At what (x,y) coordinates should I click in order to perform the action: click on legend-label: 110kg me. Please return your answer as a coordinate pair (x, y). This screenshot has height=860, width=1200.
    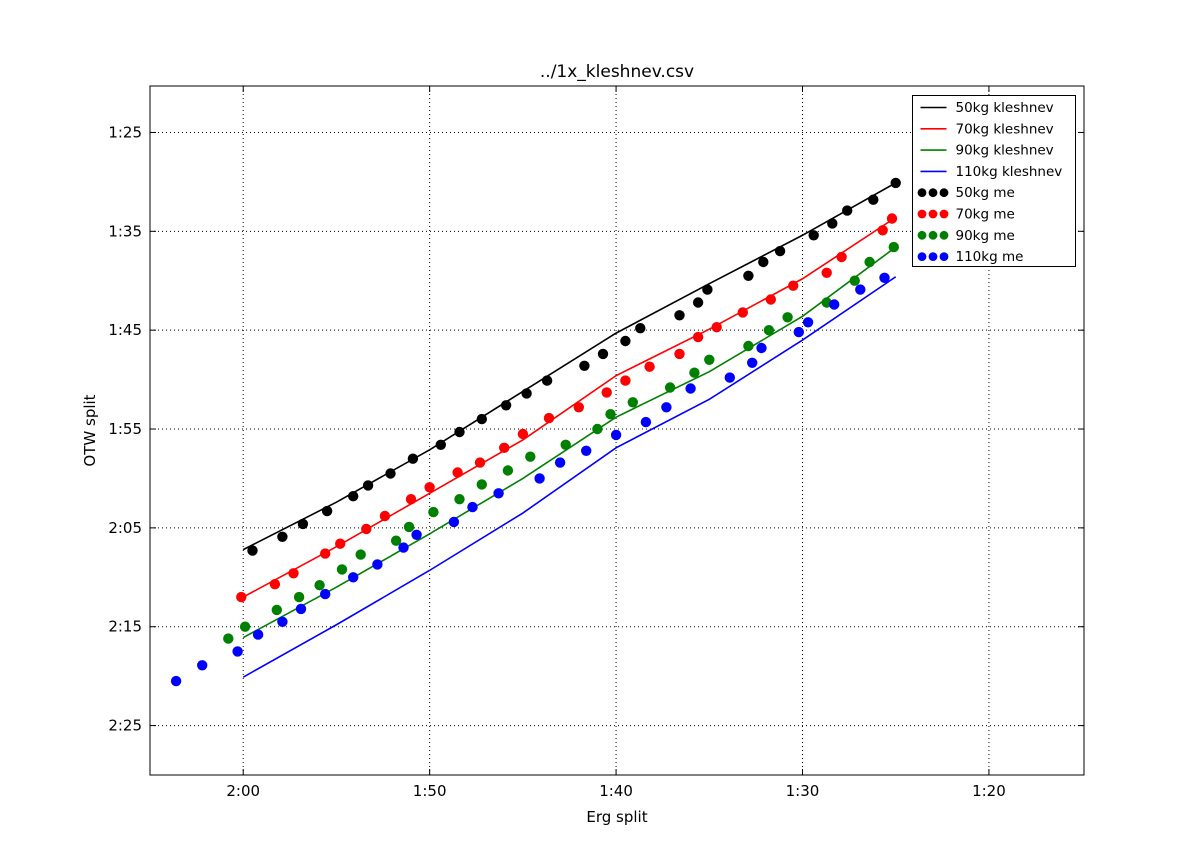
    Looking at the image, I should click on (990, 257).